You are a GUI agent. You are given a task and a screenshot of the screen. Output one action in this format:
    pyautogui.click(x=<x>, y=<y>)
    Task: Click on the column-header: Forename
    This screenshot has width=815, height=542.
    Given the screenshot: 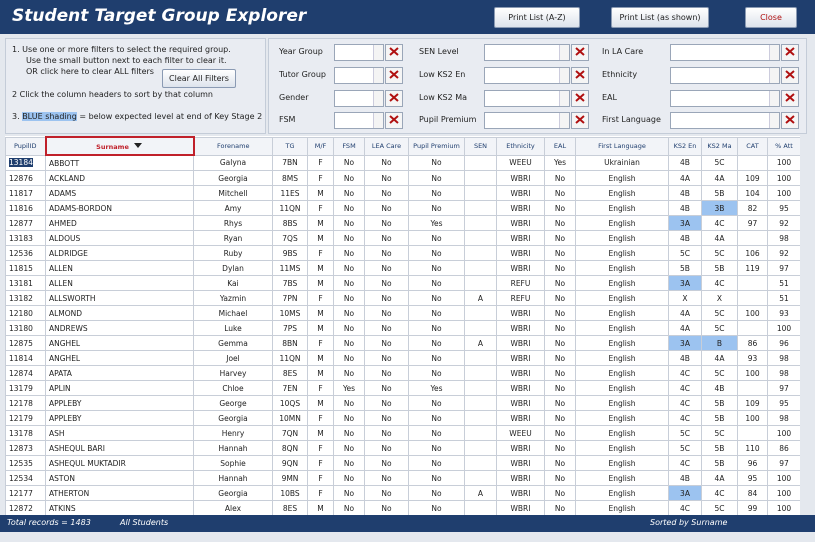 What is the action you would take?
    pyautogui.click(x=233, y=146)
    